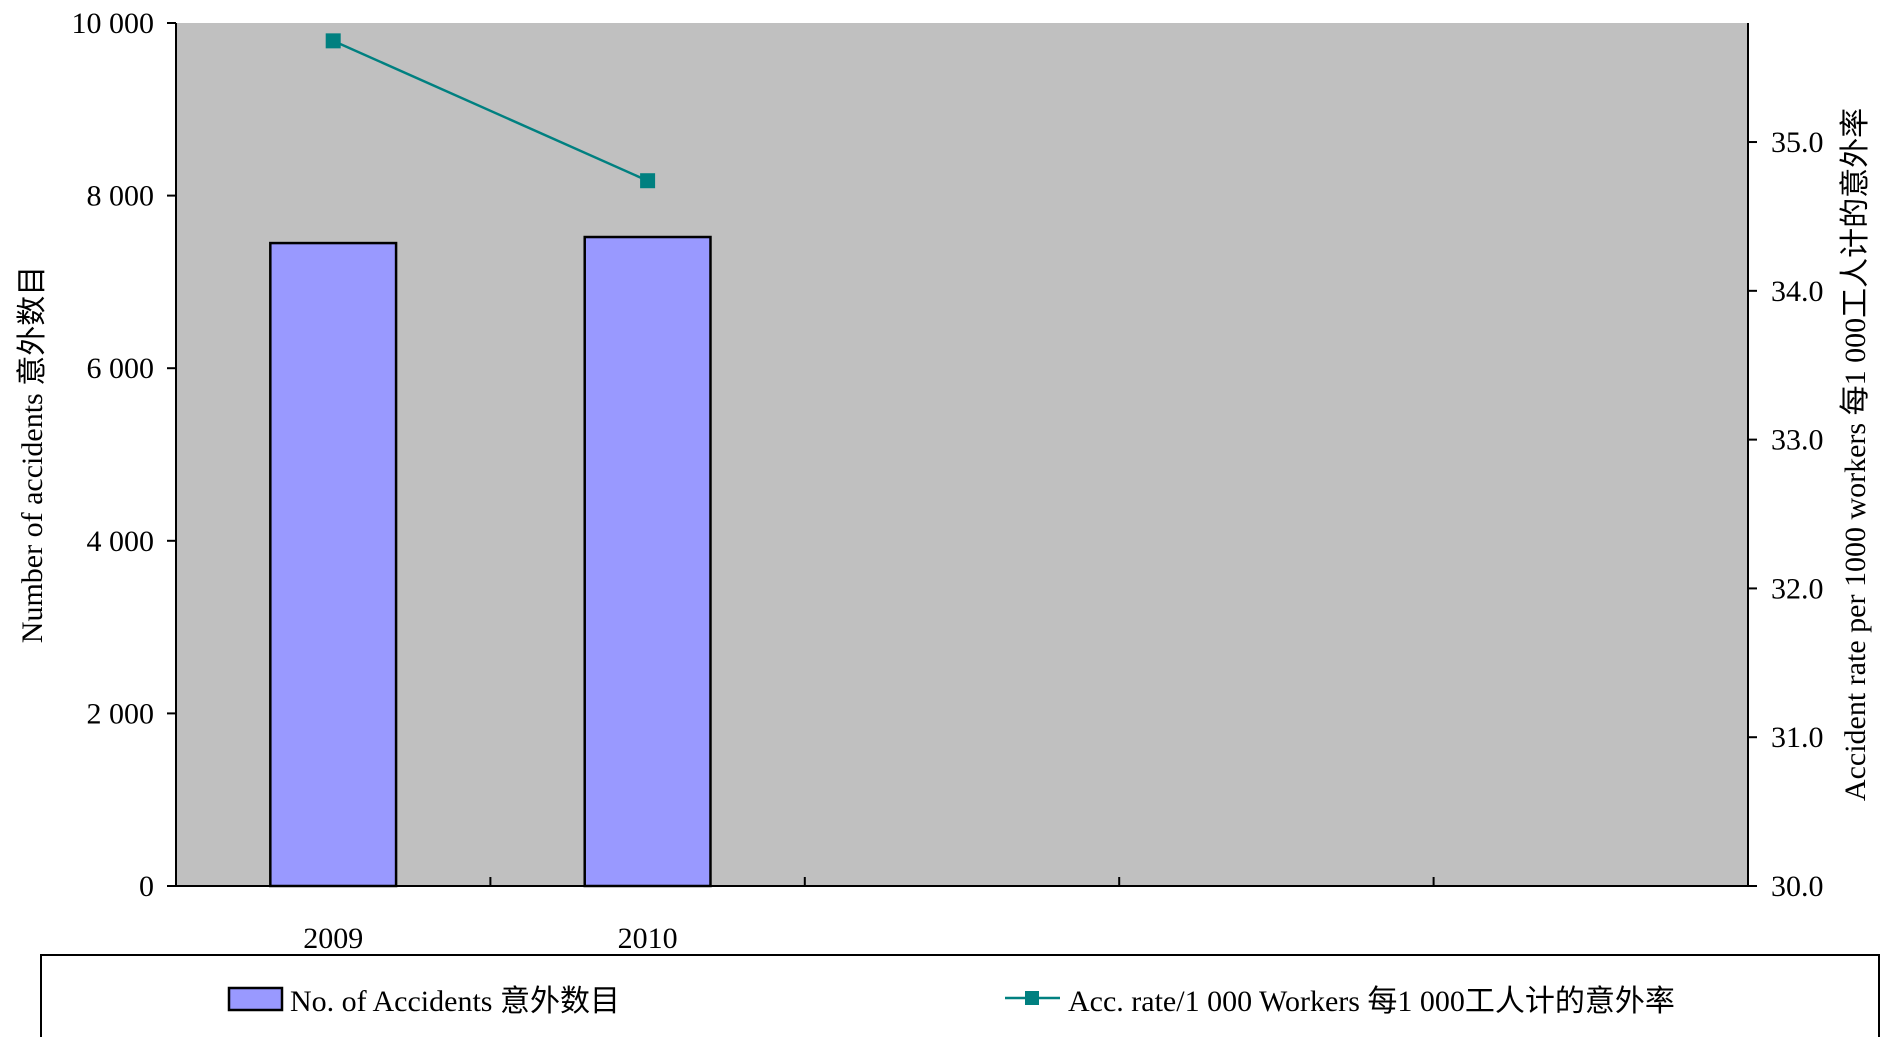 Image resolution: width=1881 pixels, height=1037 pixels. Describe the element at coordinates (255, 999) in the screenshot. I see `legend-bar-swatch` at that location.